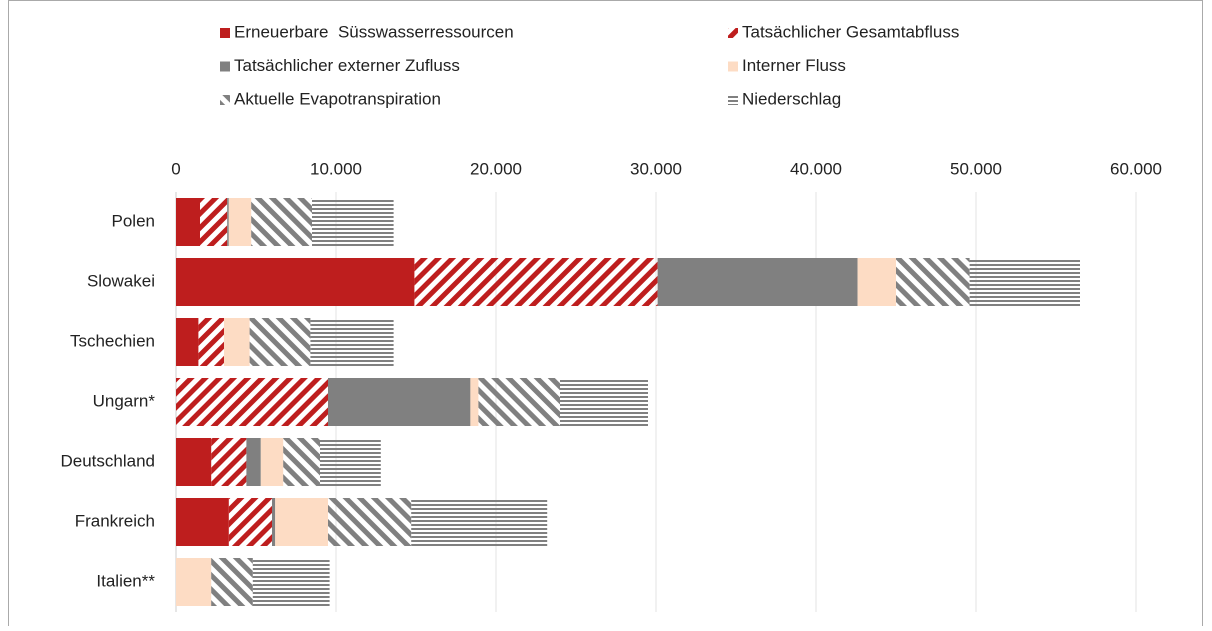 The width and height of the screenshot is (1212, 631). I want to click on legend-label: Aktuelle Evapotranspiration, so click(337, 98).